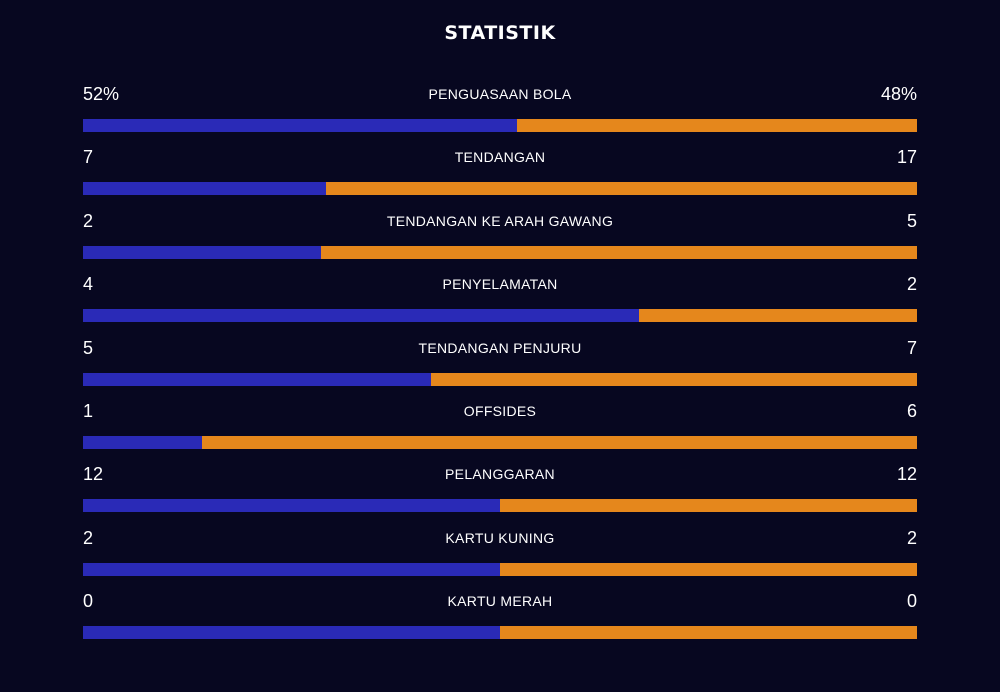 The width and height of the screenshot is (1000, 692). Describe the element at coordinates (101, 94) in the screenshot. I see `home-value: 52%` at that location.